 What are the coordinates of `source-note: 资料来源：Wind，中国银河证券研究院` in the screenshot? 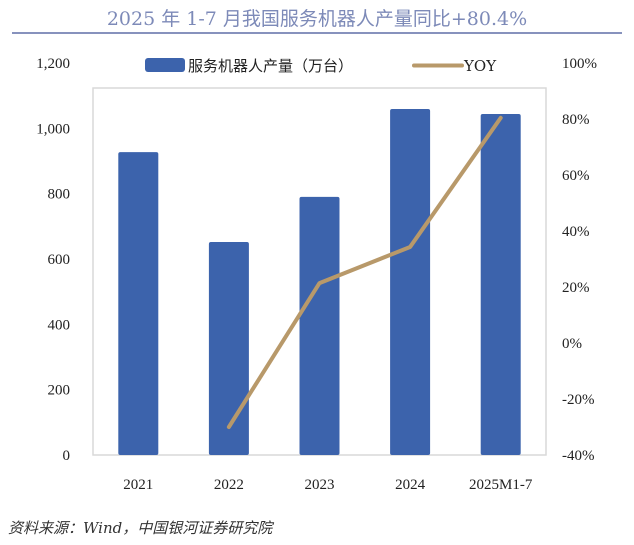 It's located at (140, 528).